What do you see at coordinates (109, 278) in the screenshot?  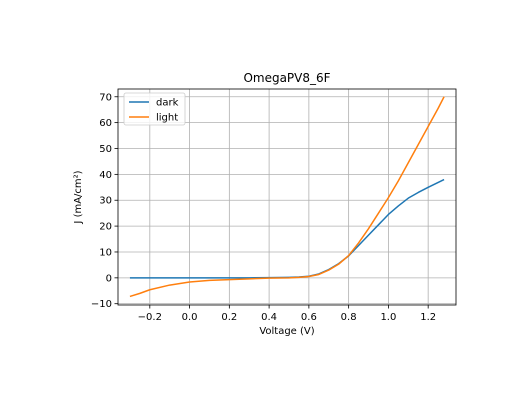 I see `y-tick-label: 0` at bounding box center [109, 278].